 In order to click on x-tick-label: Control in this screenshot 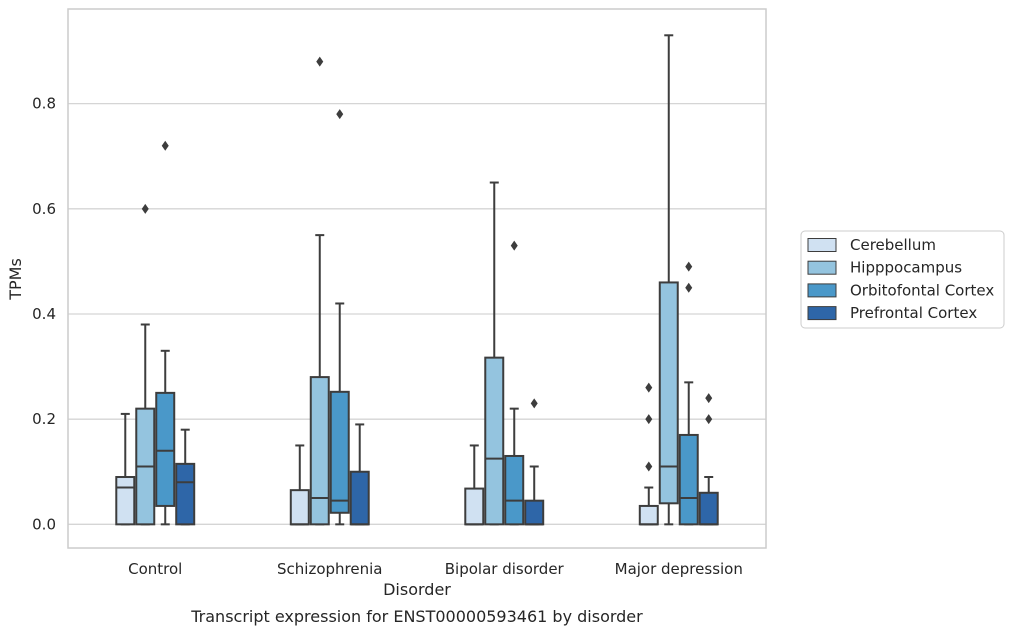, I will do `click(155, 569)`.